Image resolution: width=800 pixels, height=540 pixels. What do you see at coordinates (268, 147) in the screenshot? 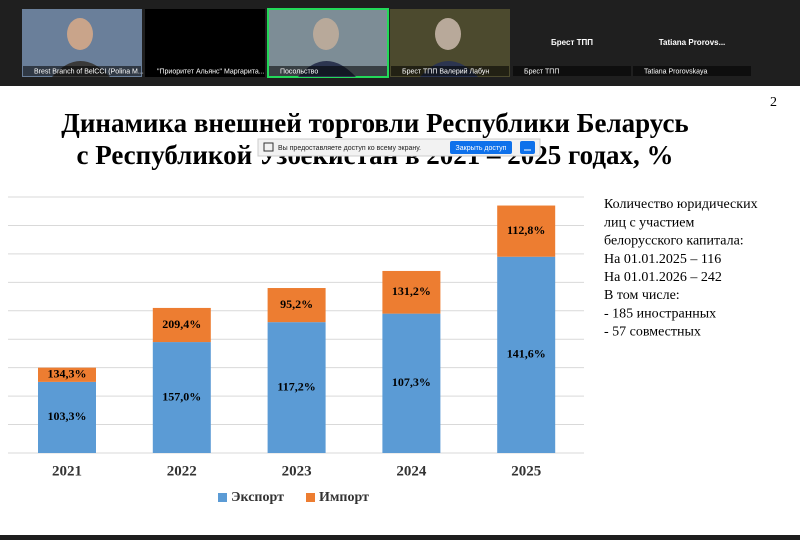
I see `banner-icon` at bounding box center [268, 147].